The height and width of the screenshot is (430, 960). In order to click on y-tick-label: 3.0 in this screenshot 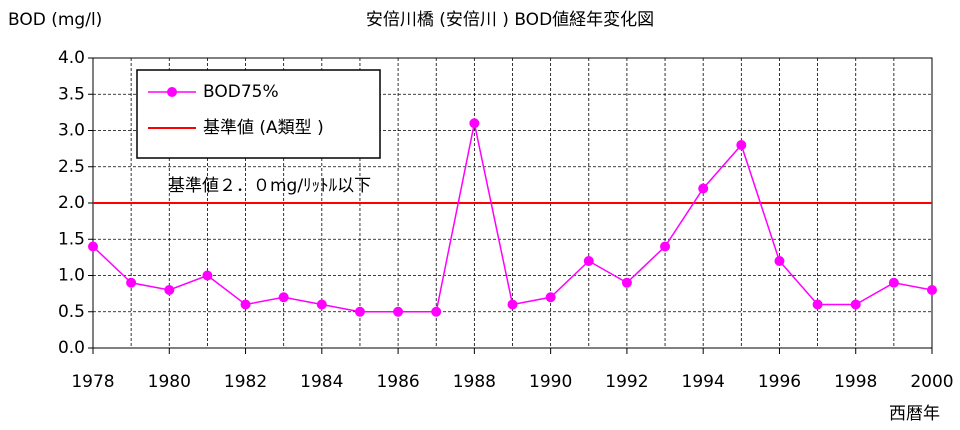, I will do `click(71, 131)`.